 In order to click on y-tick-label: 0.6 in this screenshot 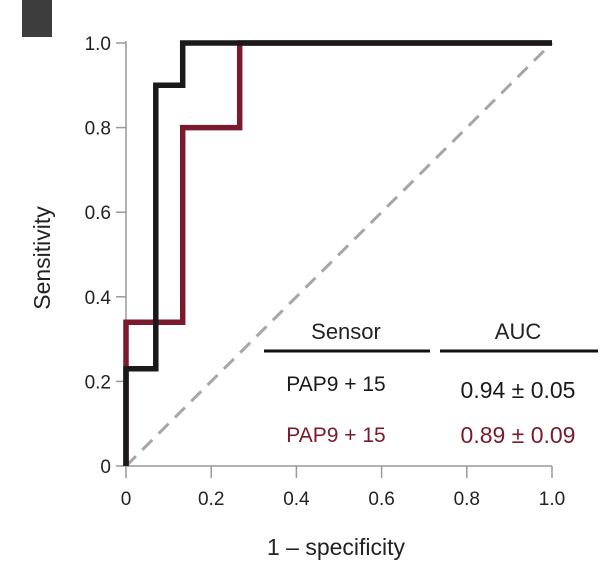, I will do `click(98, 213)`.